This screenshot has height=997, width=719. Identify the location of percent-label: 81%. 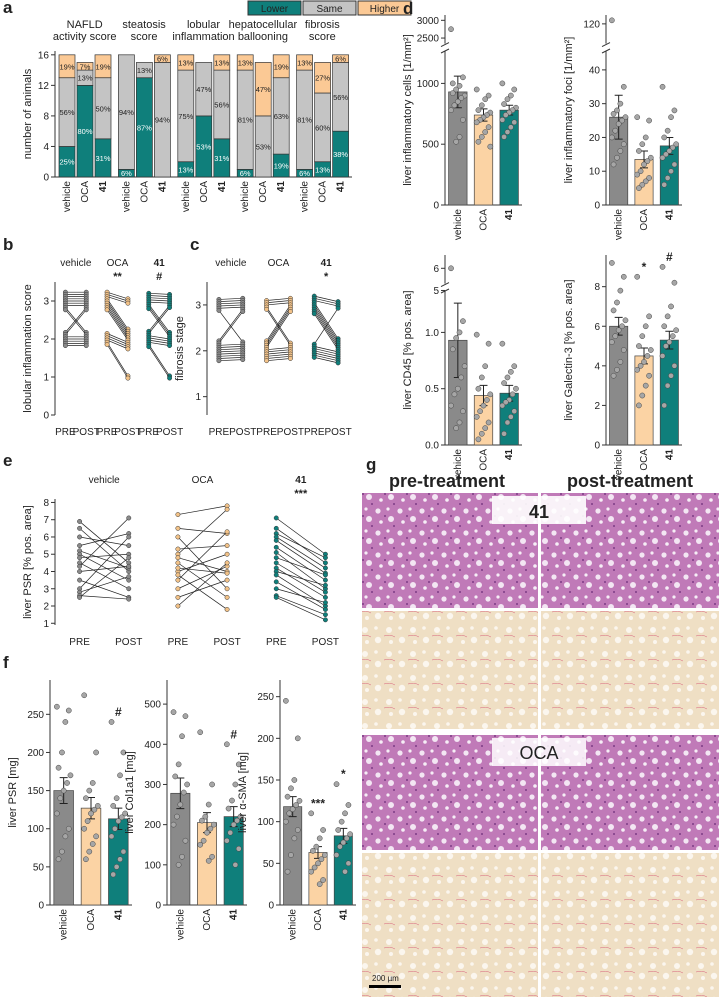
(304, 120).